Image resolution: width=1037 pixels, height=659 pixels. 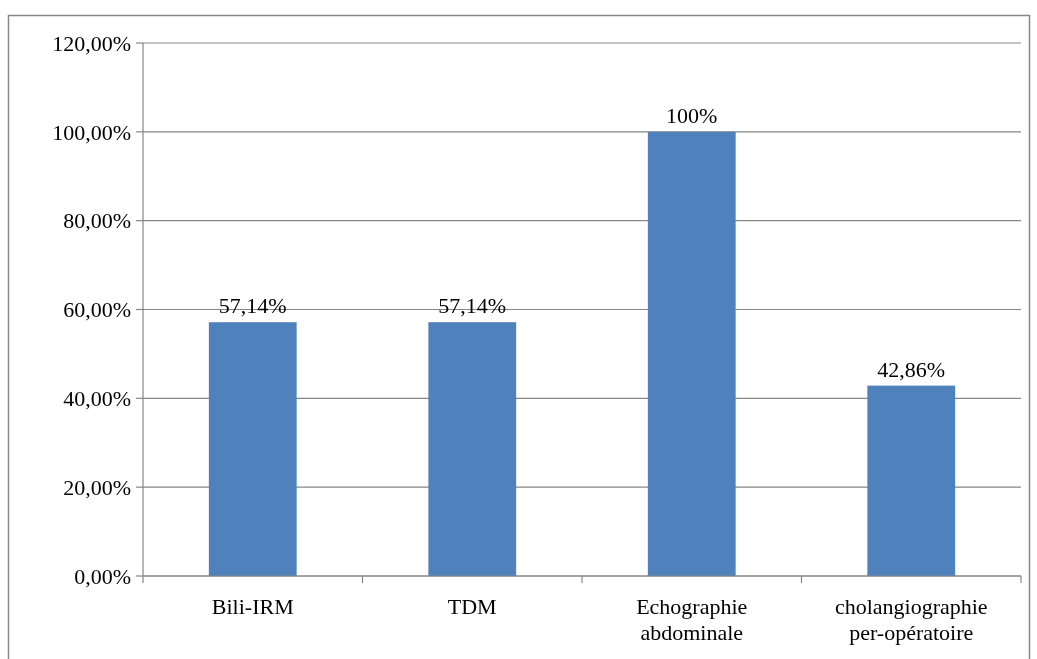 I want to click on x-tick-label: Bili-IRM, so click(x=252, y=606).